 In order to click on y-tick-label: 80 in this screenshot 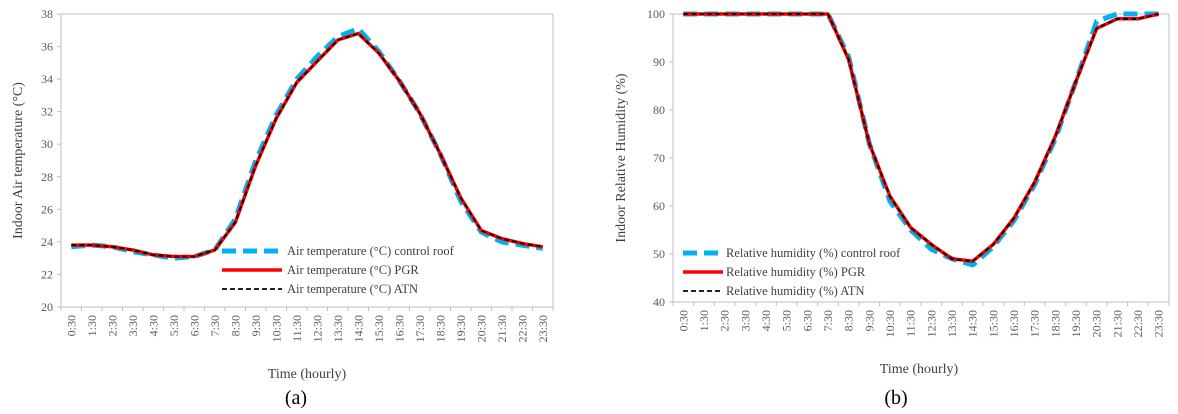, I will do `click(659, 110)`.